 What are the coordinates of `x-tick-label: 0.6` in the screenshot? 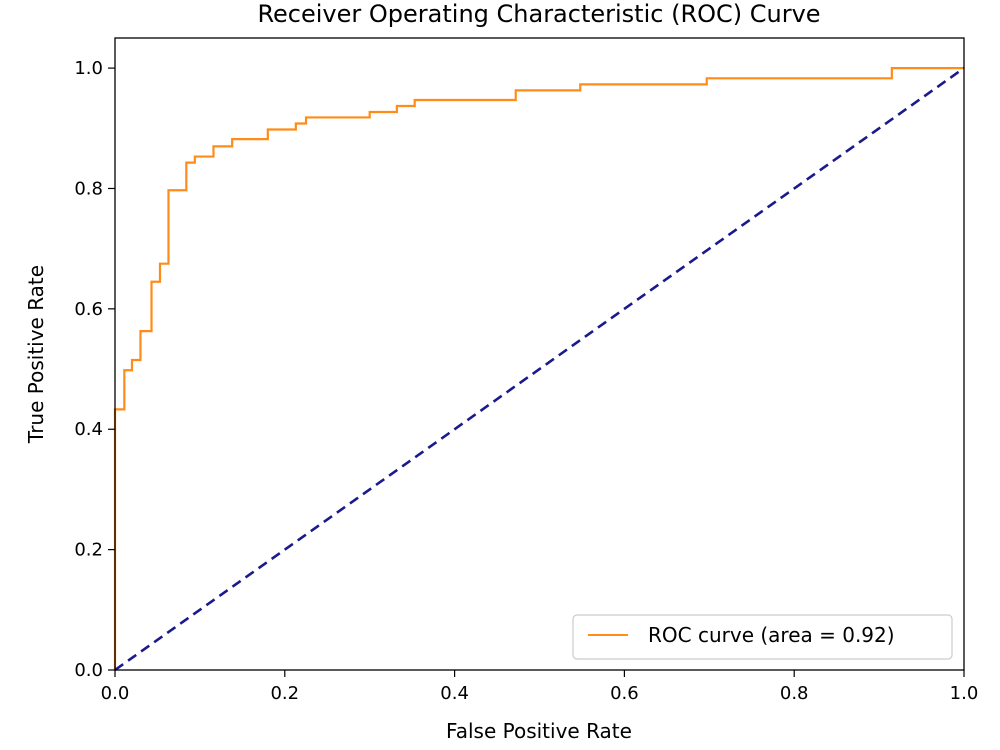 It's located at (624, 693).